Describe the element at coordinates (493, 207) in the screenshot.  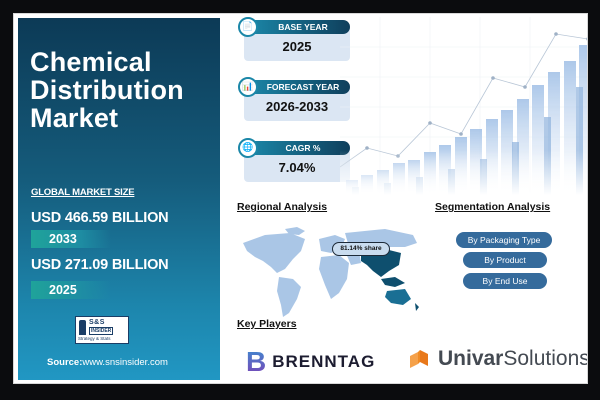
I see `segmentation-analysis-title: Segmentation Analysis` at that location.